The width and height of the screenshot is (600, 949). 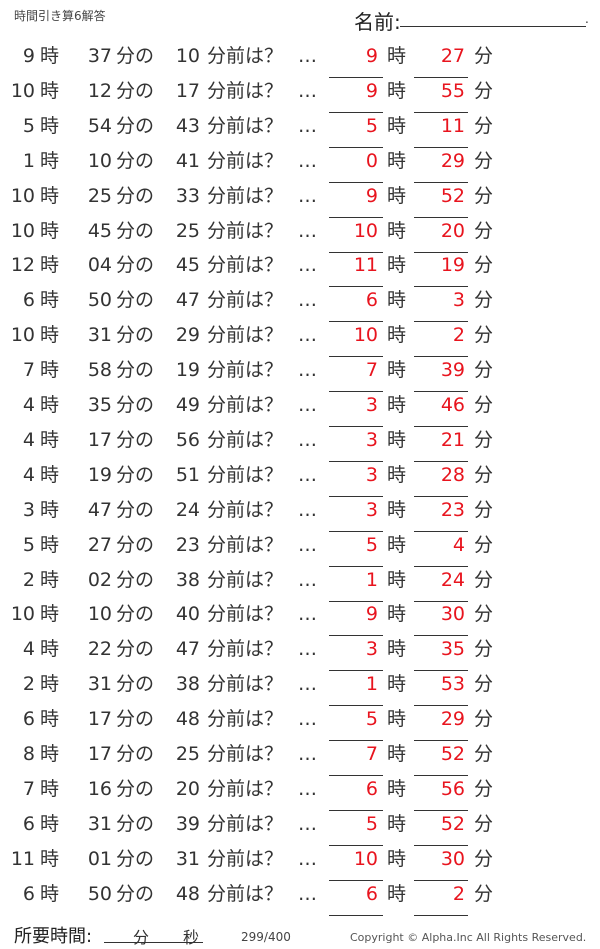 I want to click on problem-row: 5 時 27 分の 23 分前は？… 5 時 4 分, so click(x=300, y=550).